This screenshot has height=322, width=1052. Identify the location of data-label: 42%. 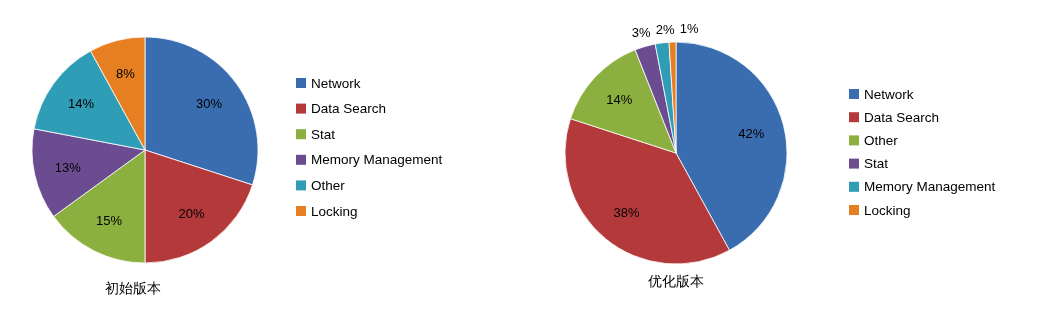
(751, 134).